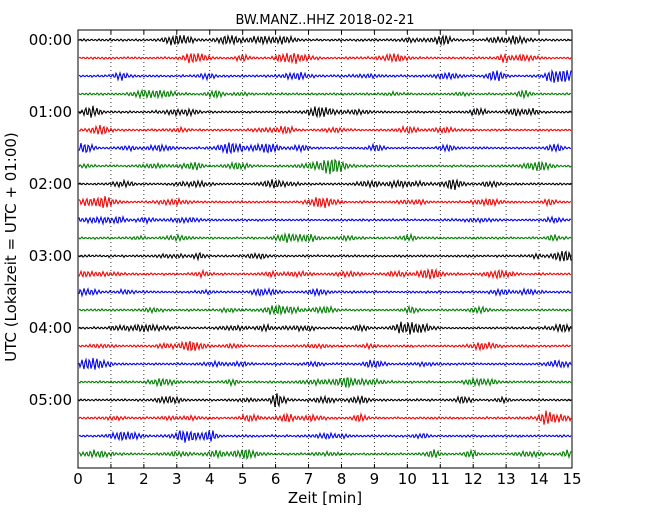 This screenshot has width=650, height=520. What do you see at coordinates (473, 479) in the screenshot?
I see `x-tick-label: 12` at bounding box center [473, 479].